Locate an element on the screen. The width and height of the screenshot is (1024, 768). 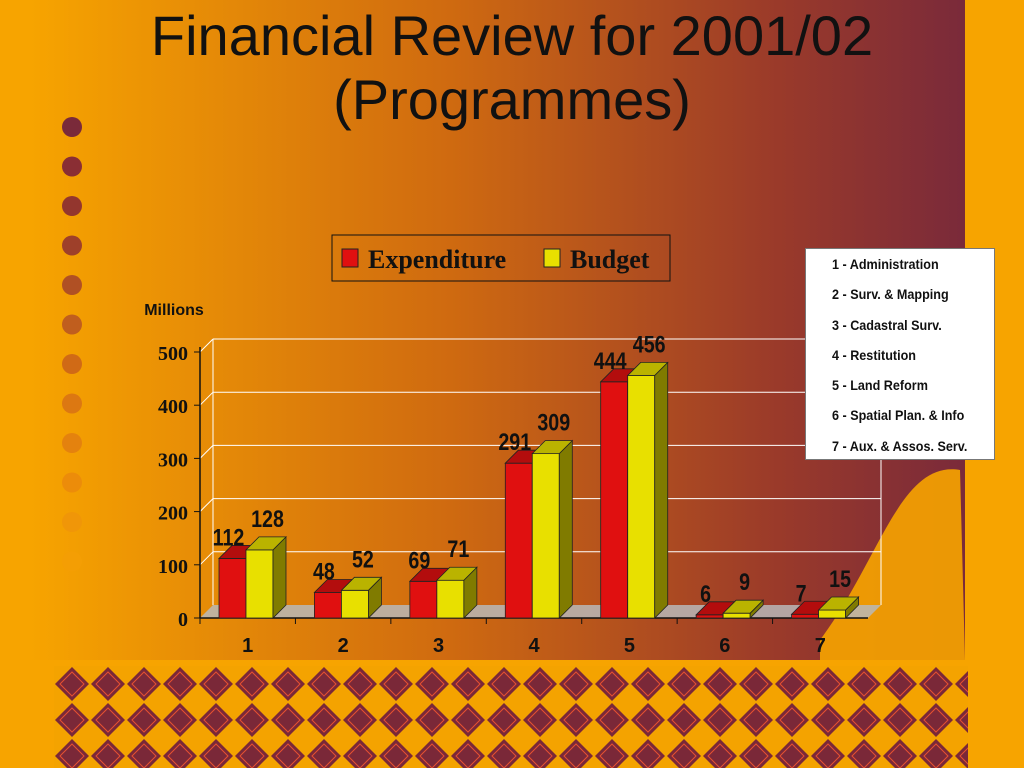
programme-legend-item-4: 4 - Restitution is located at coordinates (874, 354).